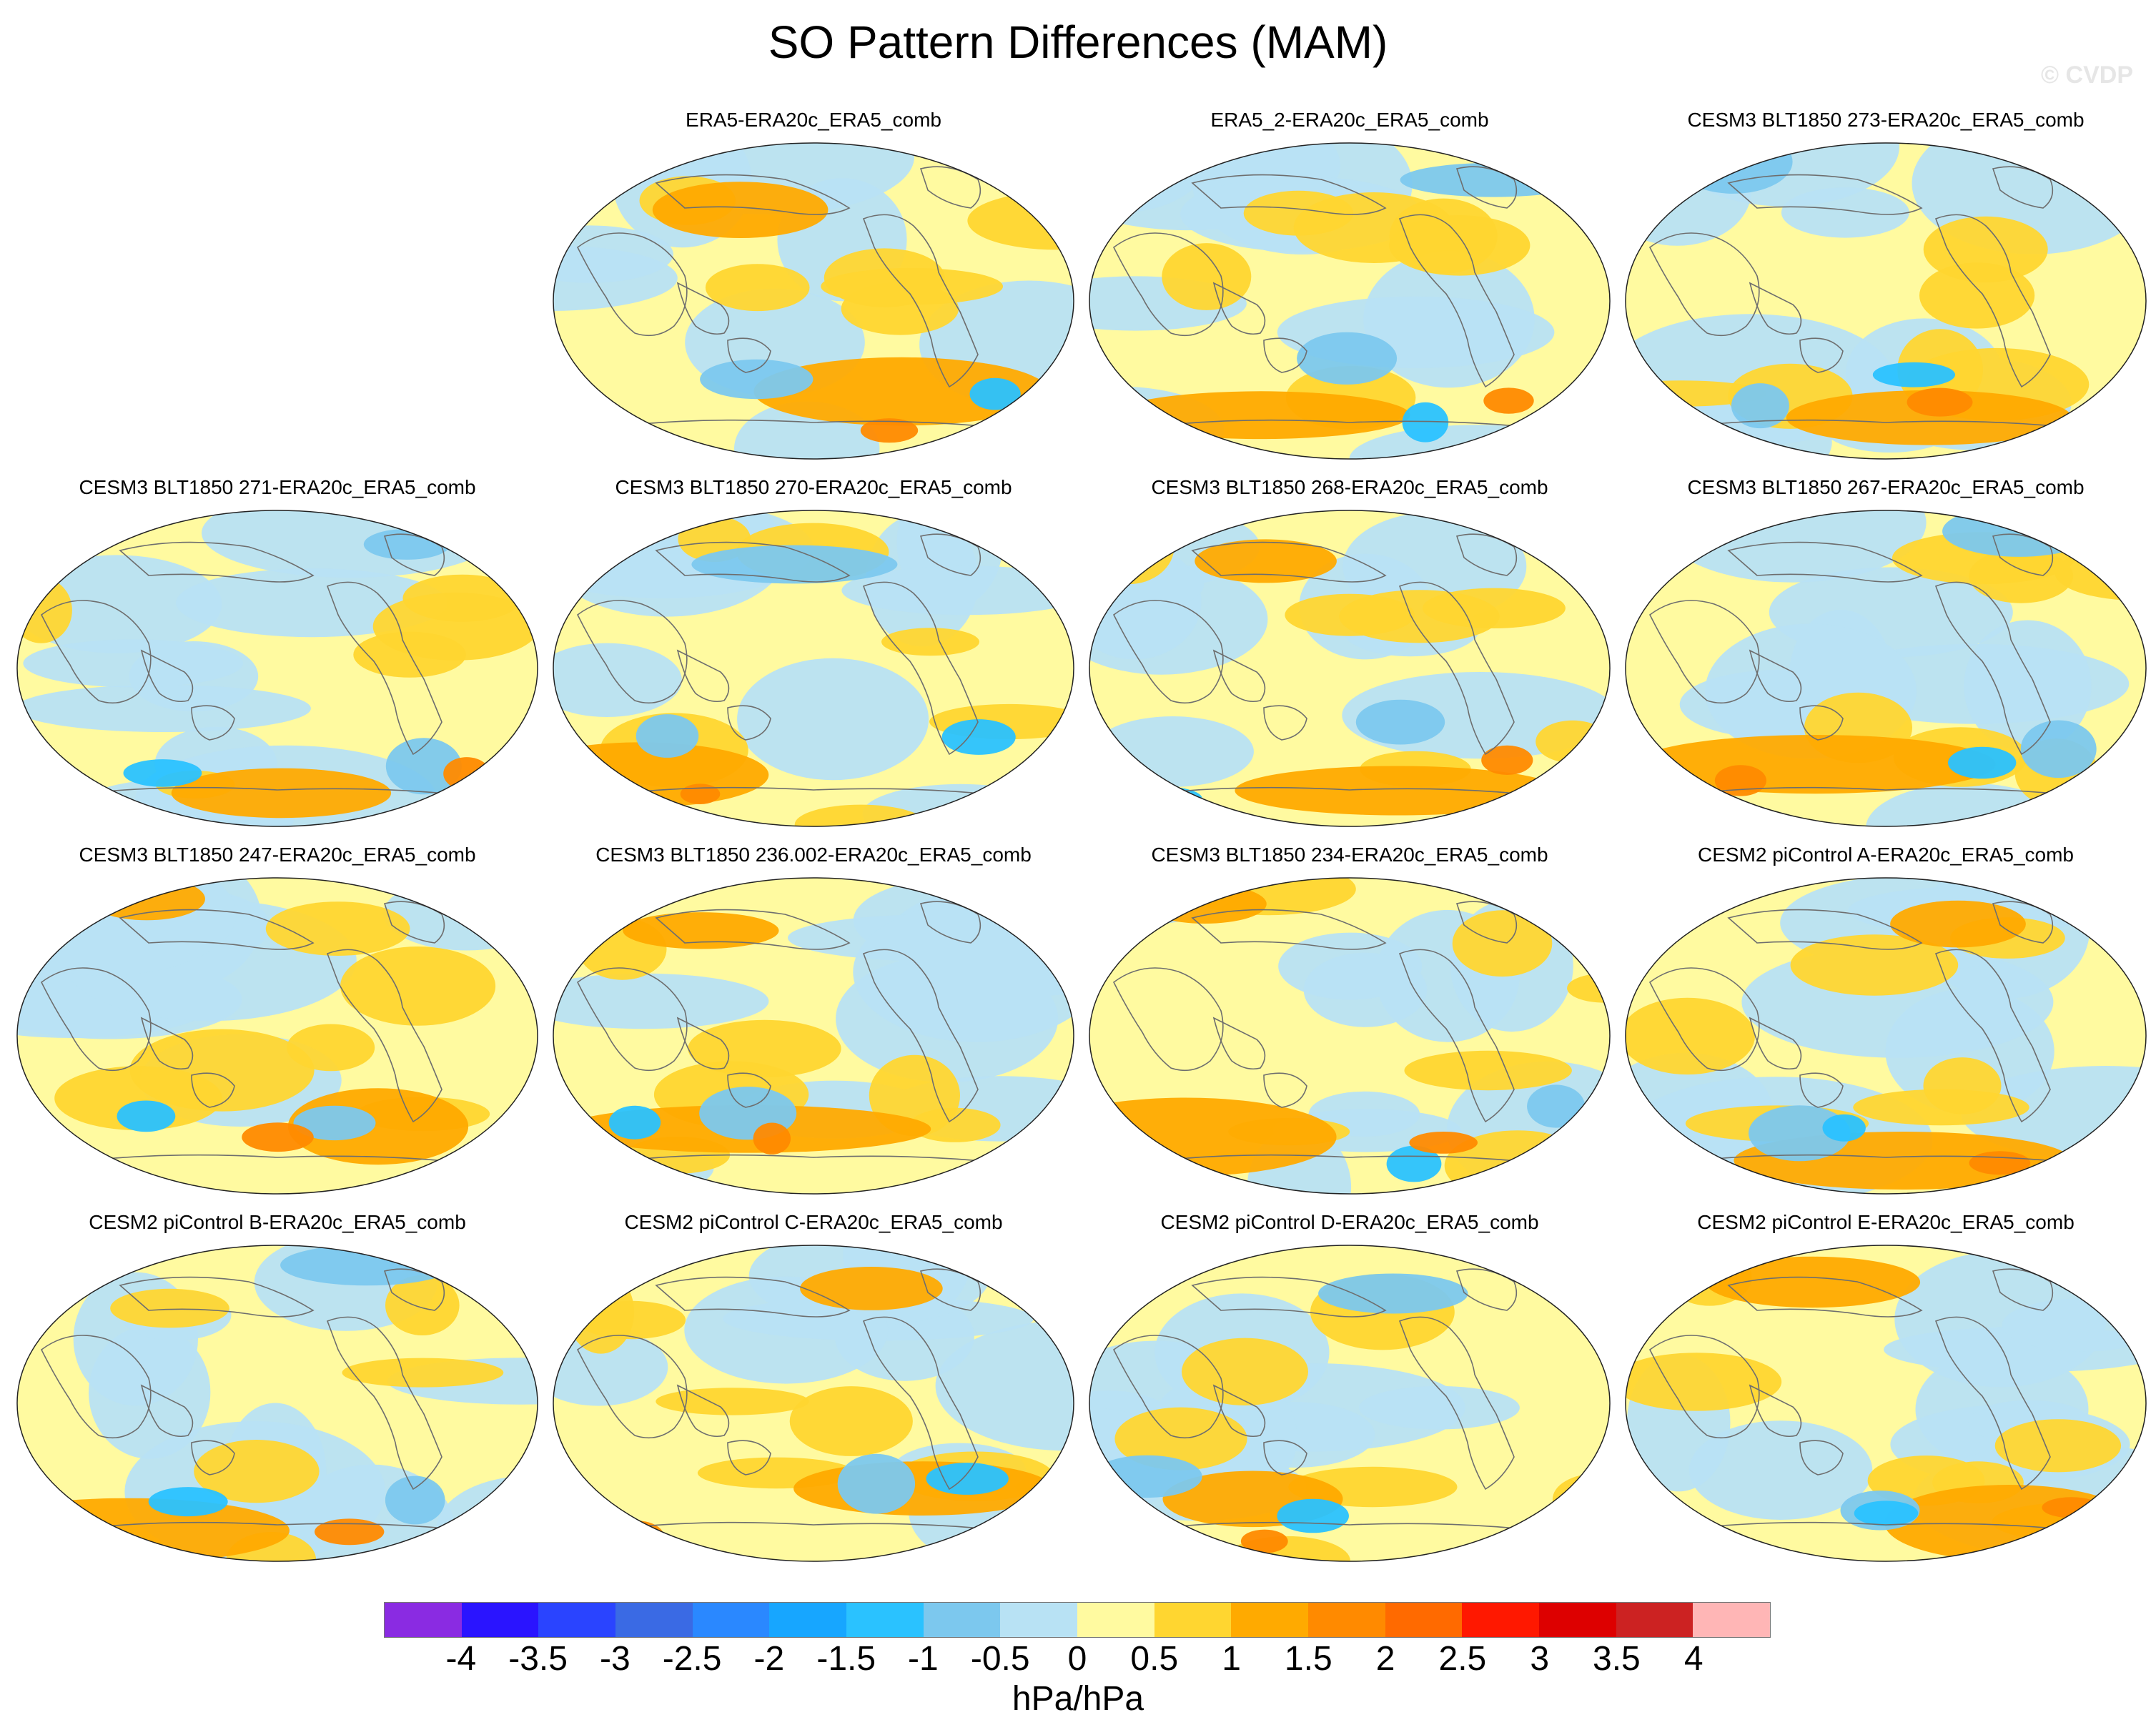  I want to click on panel-title: CESM3 BLT1850 273-ERA20c_ERA5_comb, so click(1886, 120).